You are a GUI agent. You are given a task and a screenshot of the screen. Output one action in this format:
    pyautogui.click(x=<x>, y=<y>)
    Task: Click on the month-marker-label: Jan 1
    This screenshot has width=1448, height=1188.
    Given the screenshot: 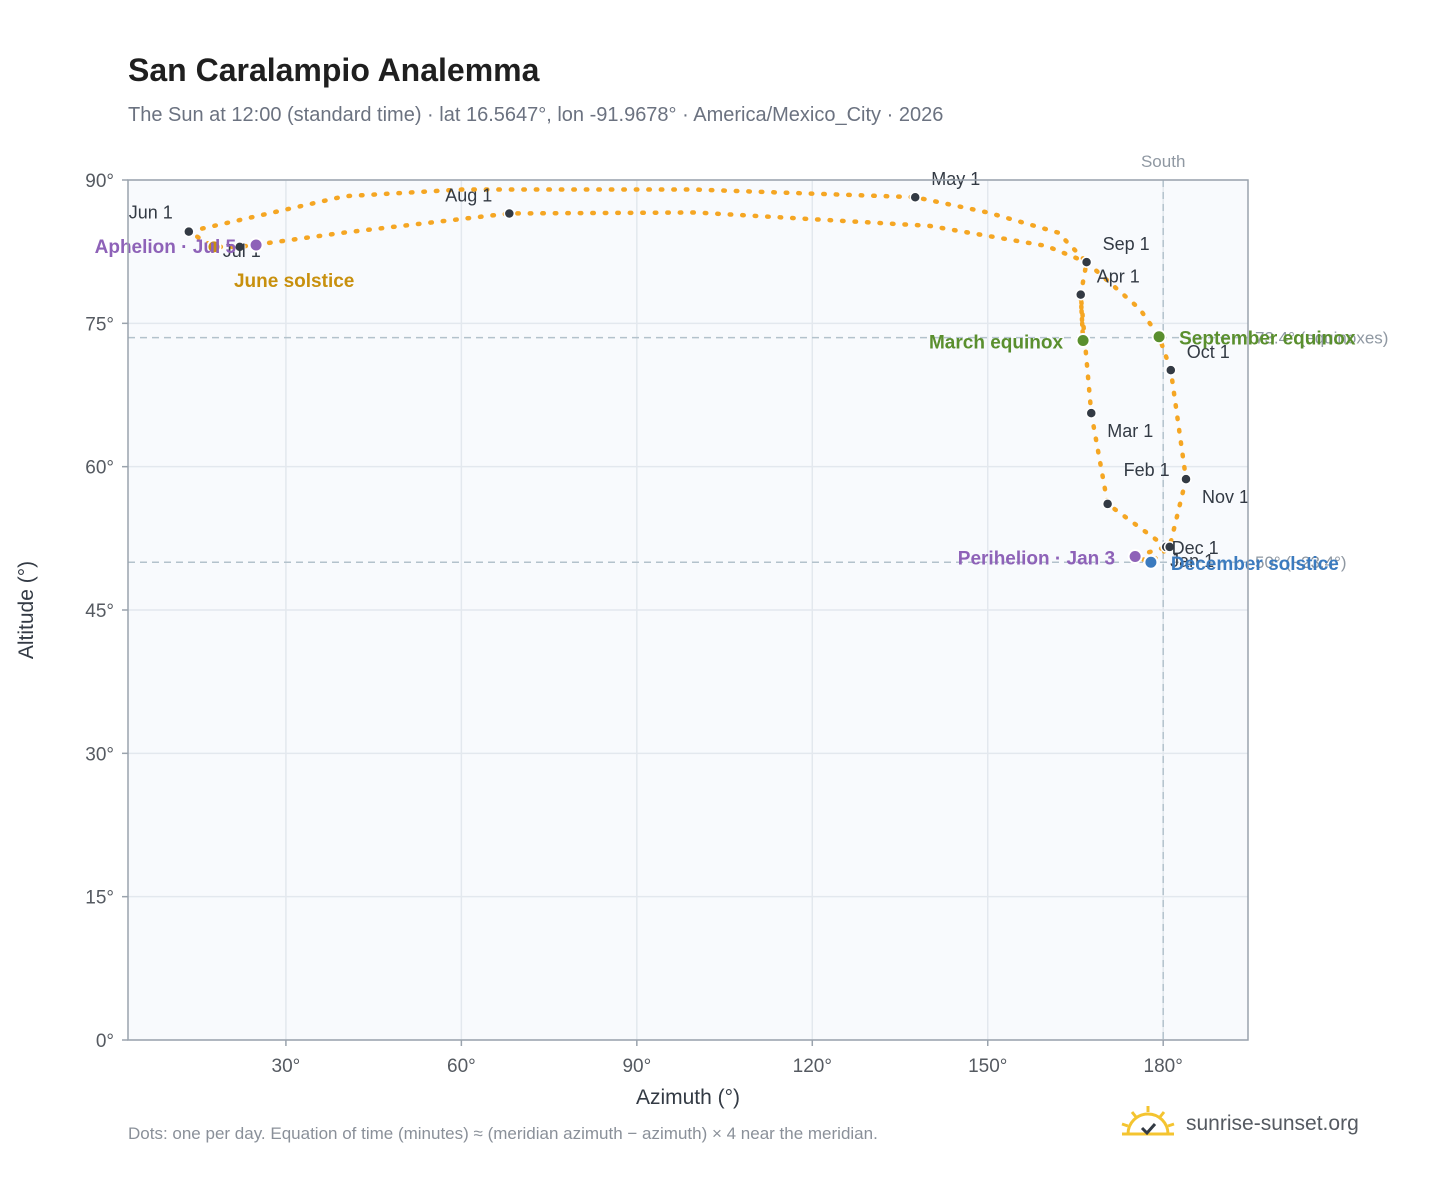 What is the action you would take?
    pyautogui.click(x=1192, y=561)
    